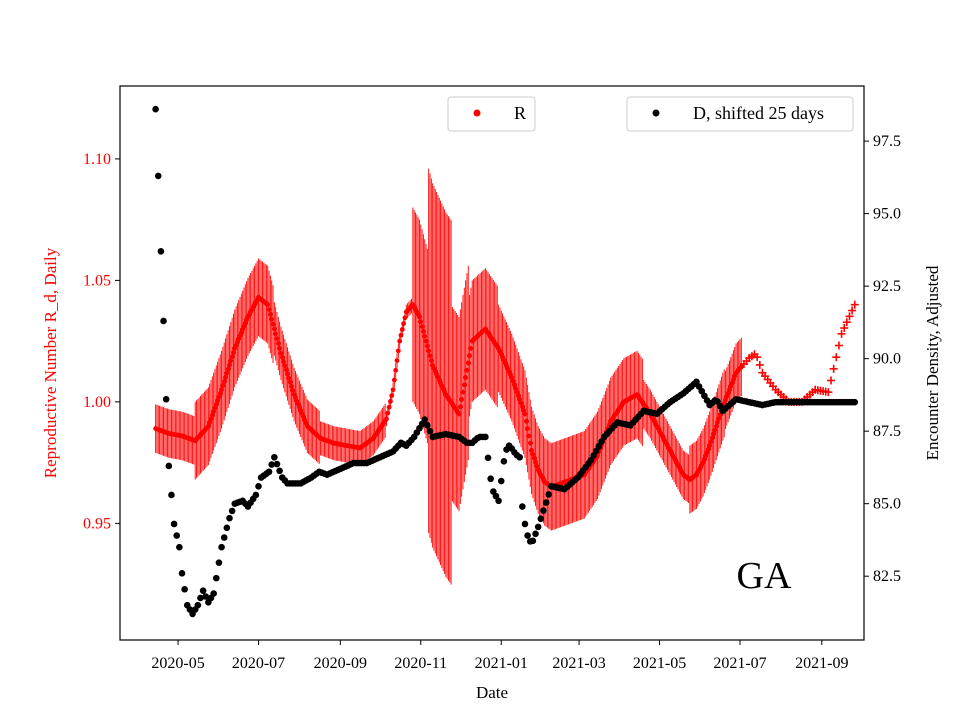 The height and width of the screenshot is (720, 960). I want to click on legend-r-box, so click(491, 114).